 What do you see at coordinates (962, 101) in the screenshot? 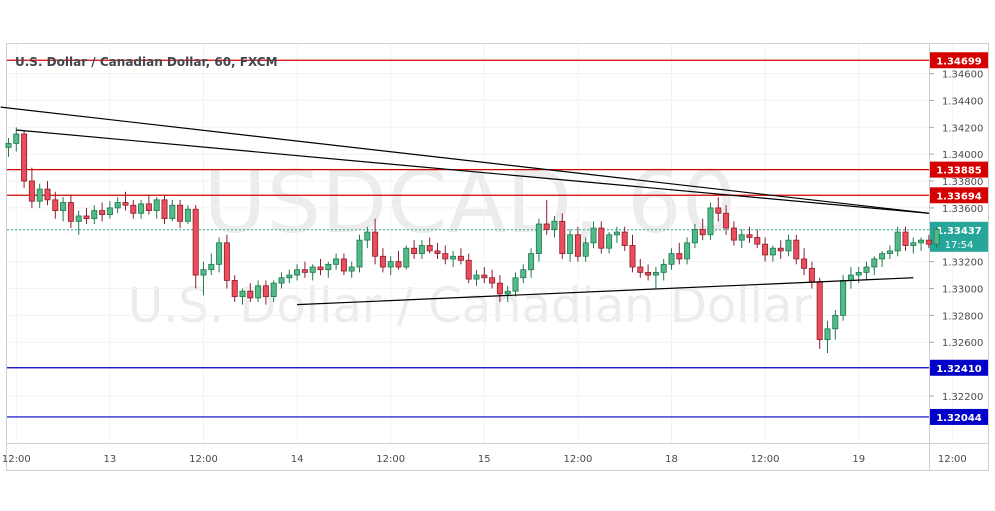
I see `price-tick-label: 1.34400` at bounding box center [962, 101].